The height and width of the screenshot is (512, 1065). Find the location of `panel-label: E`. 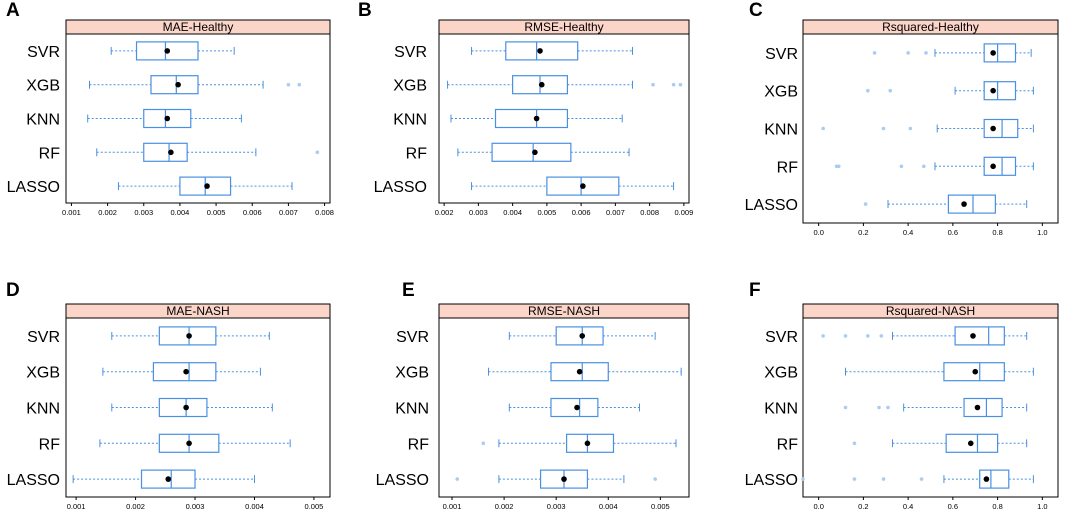

panel-label: E is located at coordinates (408, 290).